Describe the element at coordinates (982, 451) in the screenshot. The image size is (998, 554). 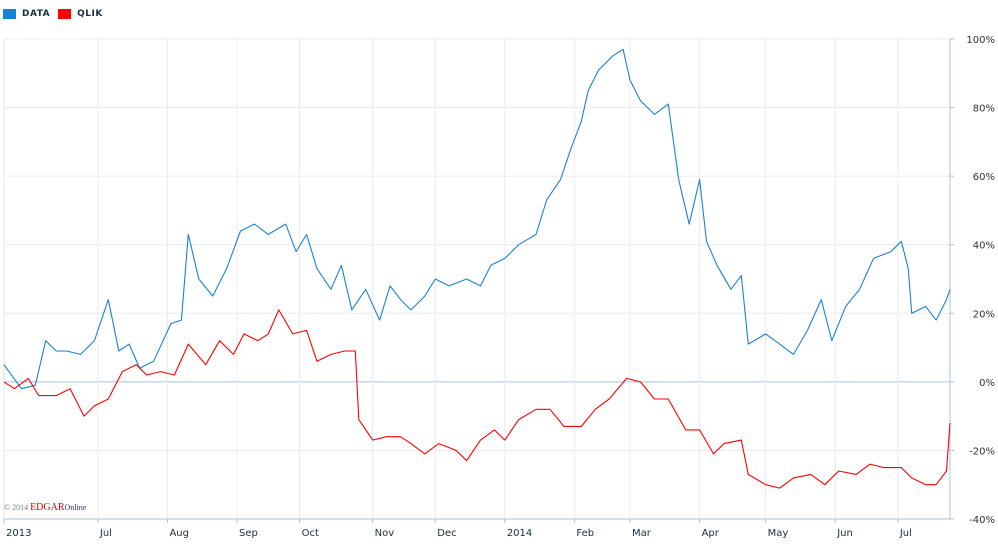
I see `y-tick-label: -20%` at that location.